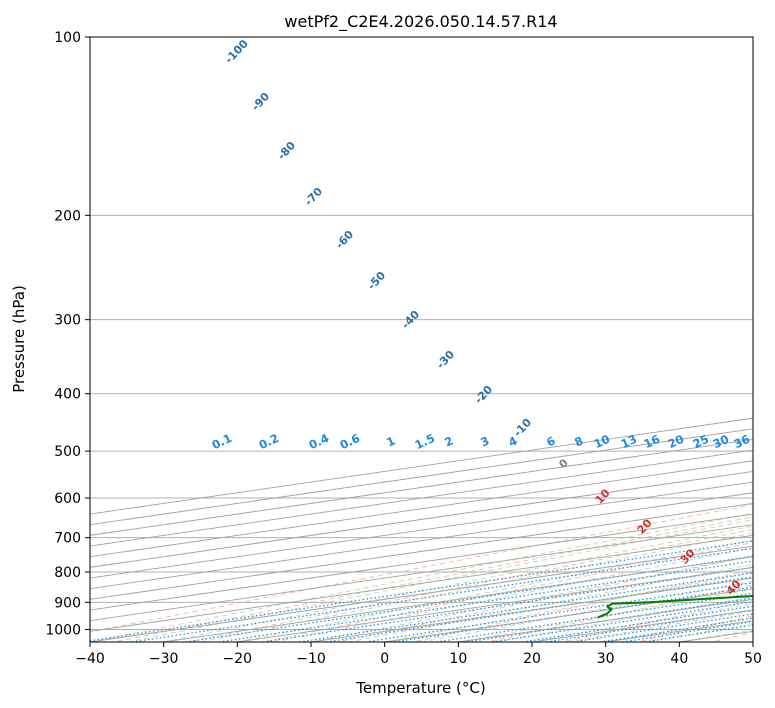 The height and width of the screenshot is (708, 775). What do you see at coordinates (418, 654) in the screenshot?
I see `x-axis: −40 −30 −20 −10 0 10 20 30 40 50` at bounding box center [418, 654].